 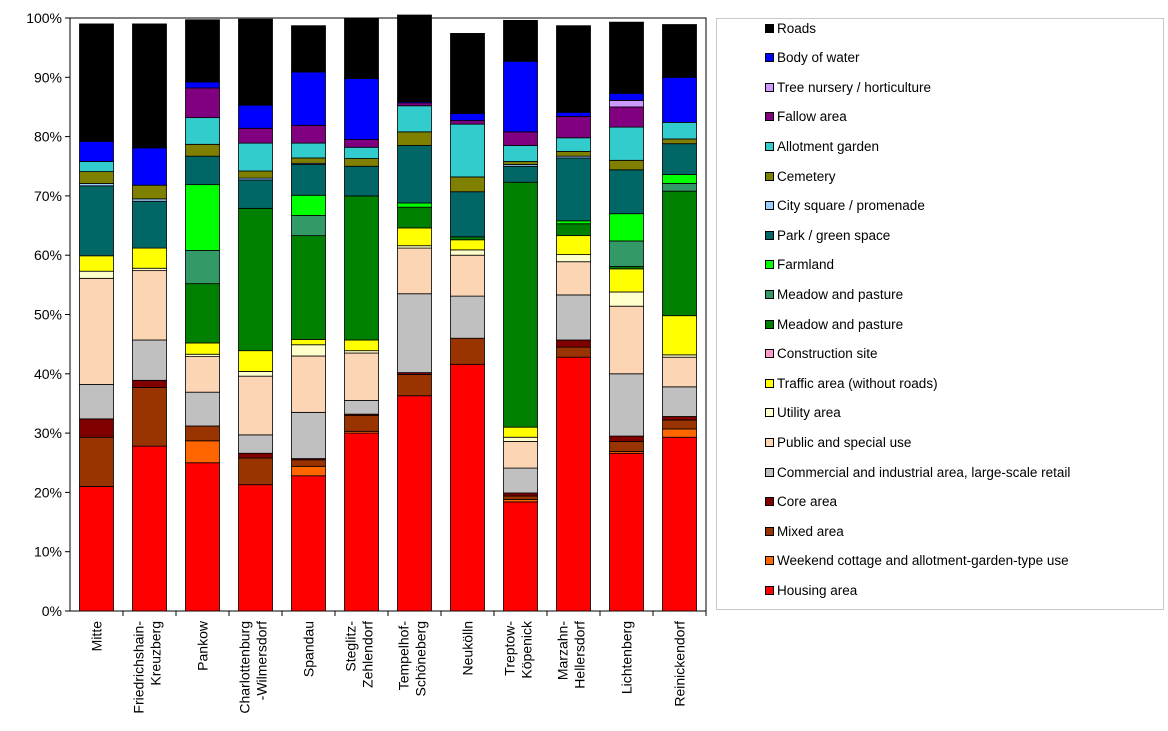 I want to click on x-category-label: Spandau, so click(x=309, y=649).